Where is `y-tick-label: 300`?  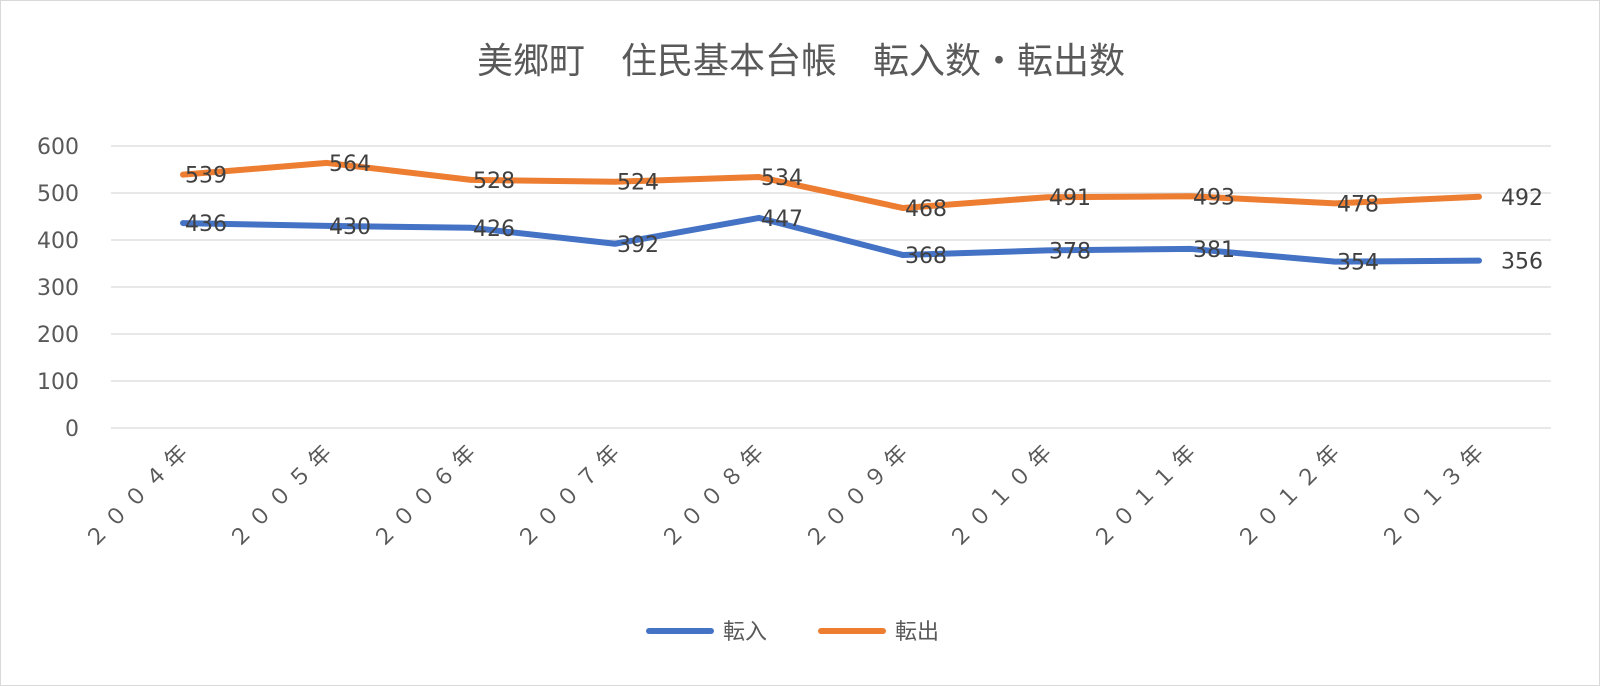 y-tick-label: 300 is located at coordinates (58, 288).